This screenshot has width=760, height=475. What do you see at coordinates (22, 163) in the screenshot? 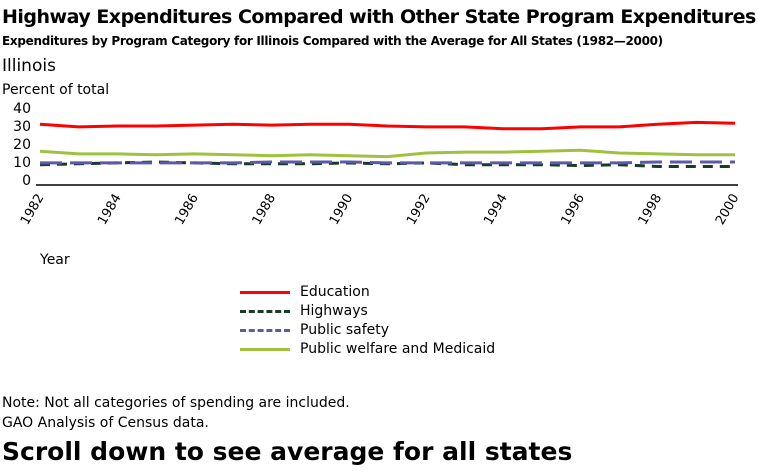
I see `y-tick-label: 10` at bounding box center [22, 163].